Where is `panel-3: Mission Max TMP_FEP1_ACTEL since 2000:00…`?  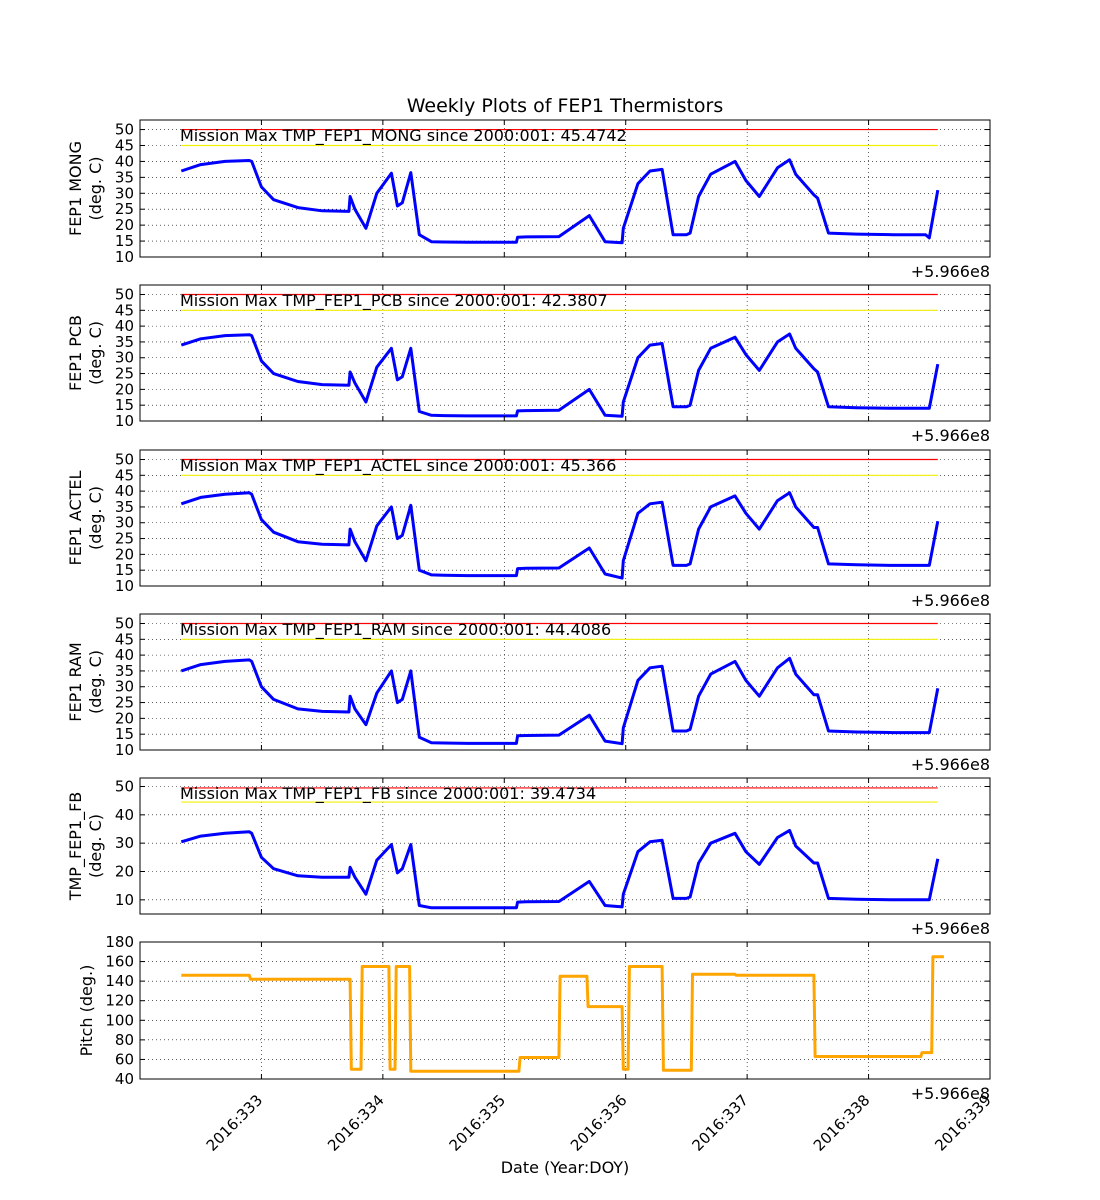
panel-3: Mission Max TMP_FEP1_ACTEL since 2000:00… is located at coordinates (528, 529).